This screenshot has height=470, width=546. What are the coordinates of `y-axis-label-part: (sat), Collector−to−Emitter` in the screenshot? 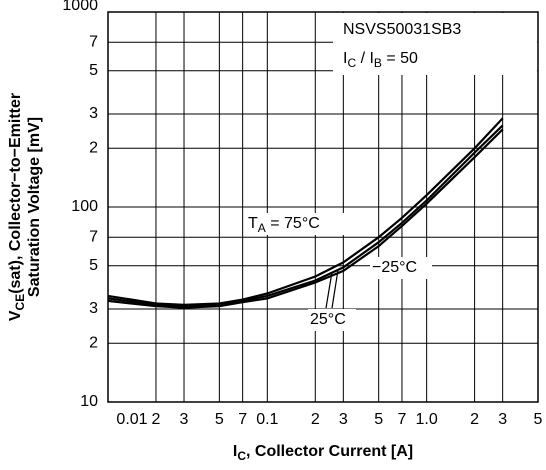 It's located at (15, 193).